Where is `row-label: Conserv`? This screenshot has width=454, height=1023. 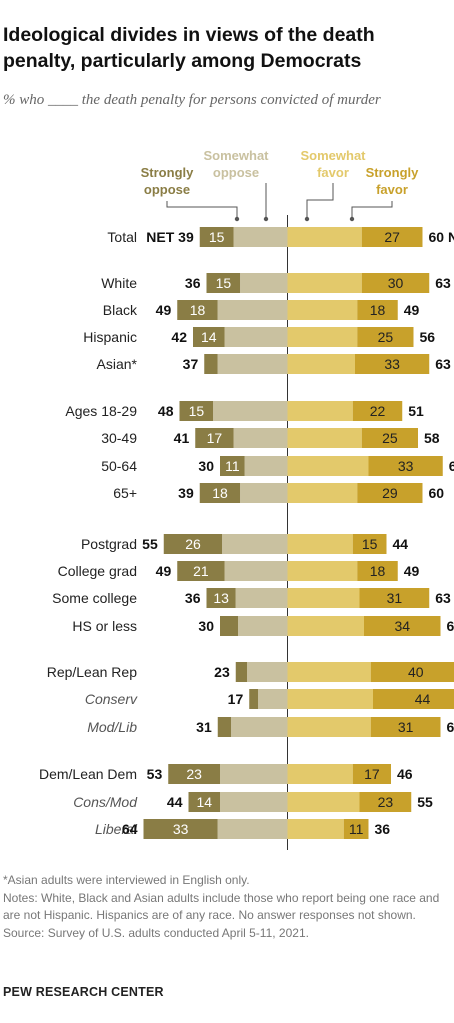 row-label: Conserv is located at coordinates (111, 699).